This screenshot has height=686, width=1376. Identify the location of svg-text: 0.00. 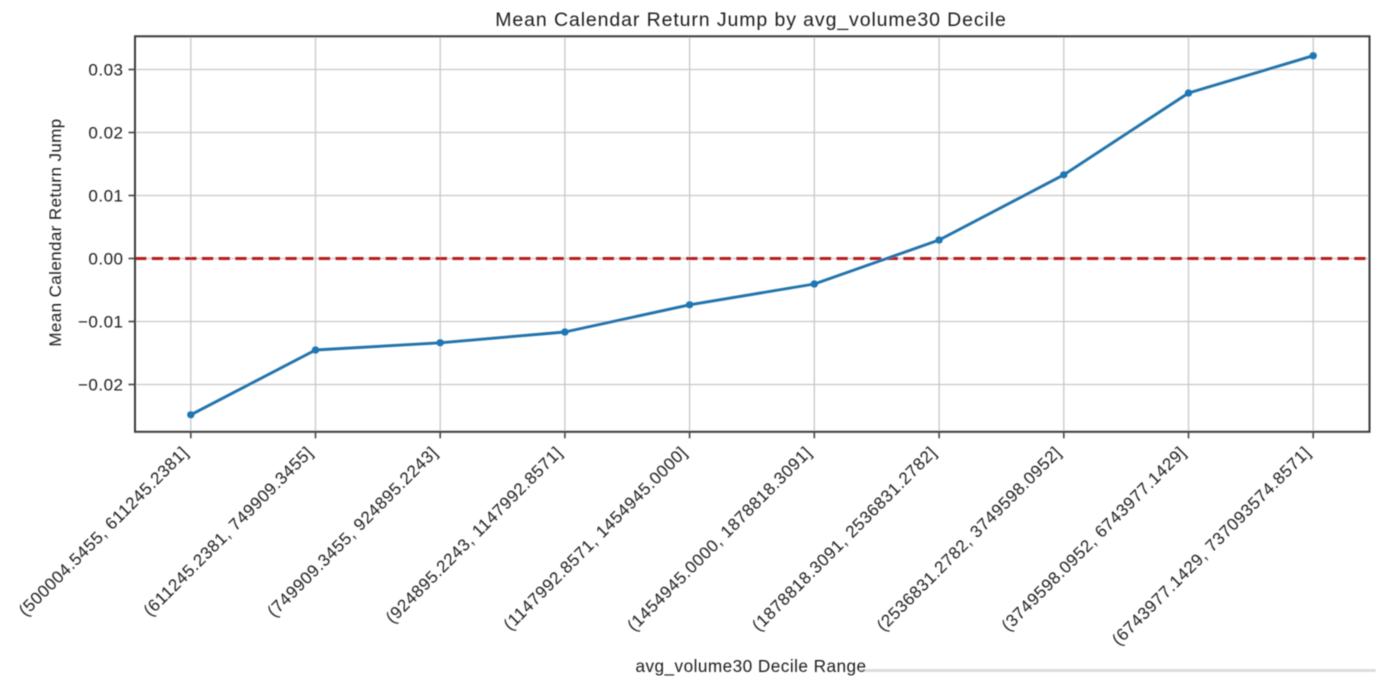
(105, 258).